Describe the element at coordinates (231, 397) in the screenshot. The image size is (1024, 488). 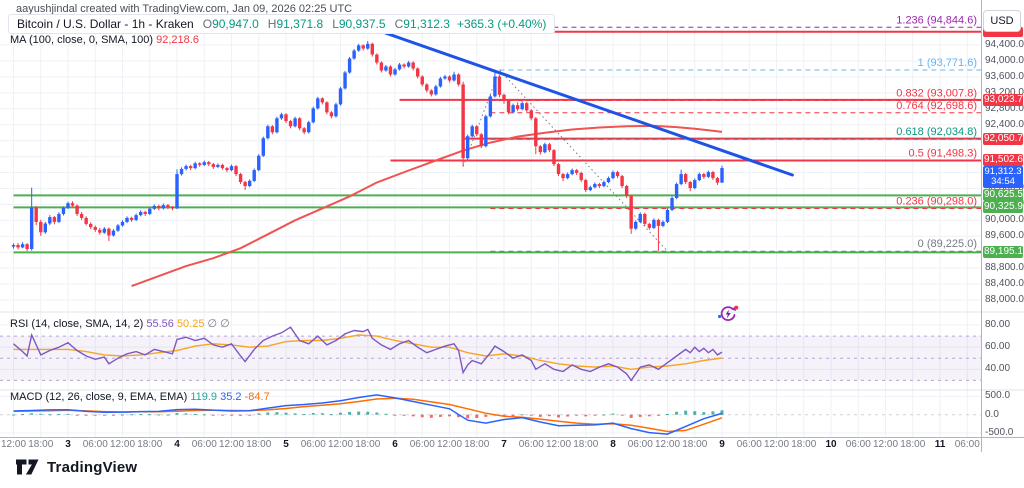
I see `macd-line-value: 35.2` at that location.